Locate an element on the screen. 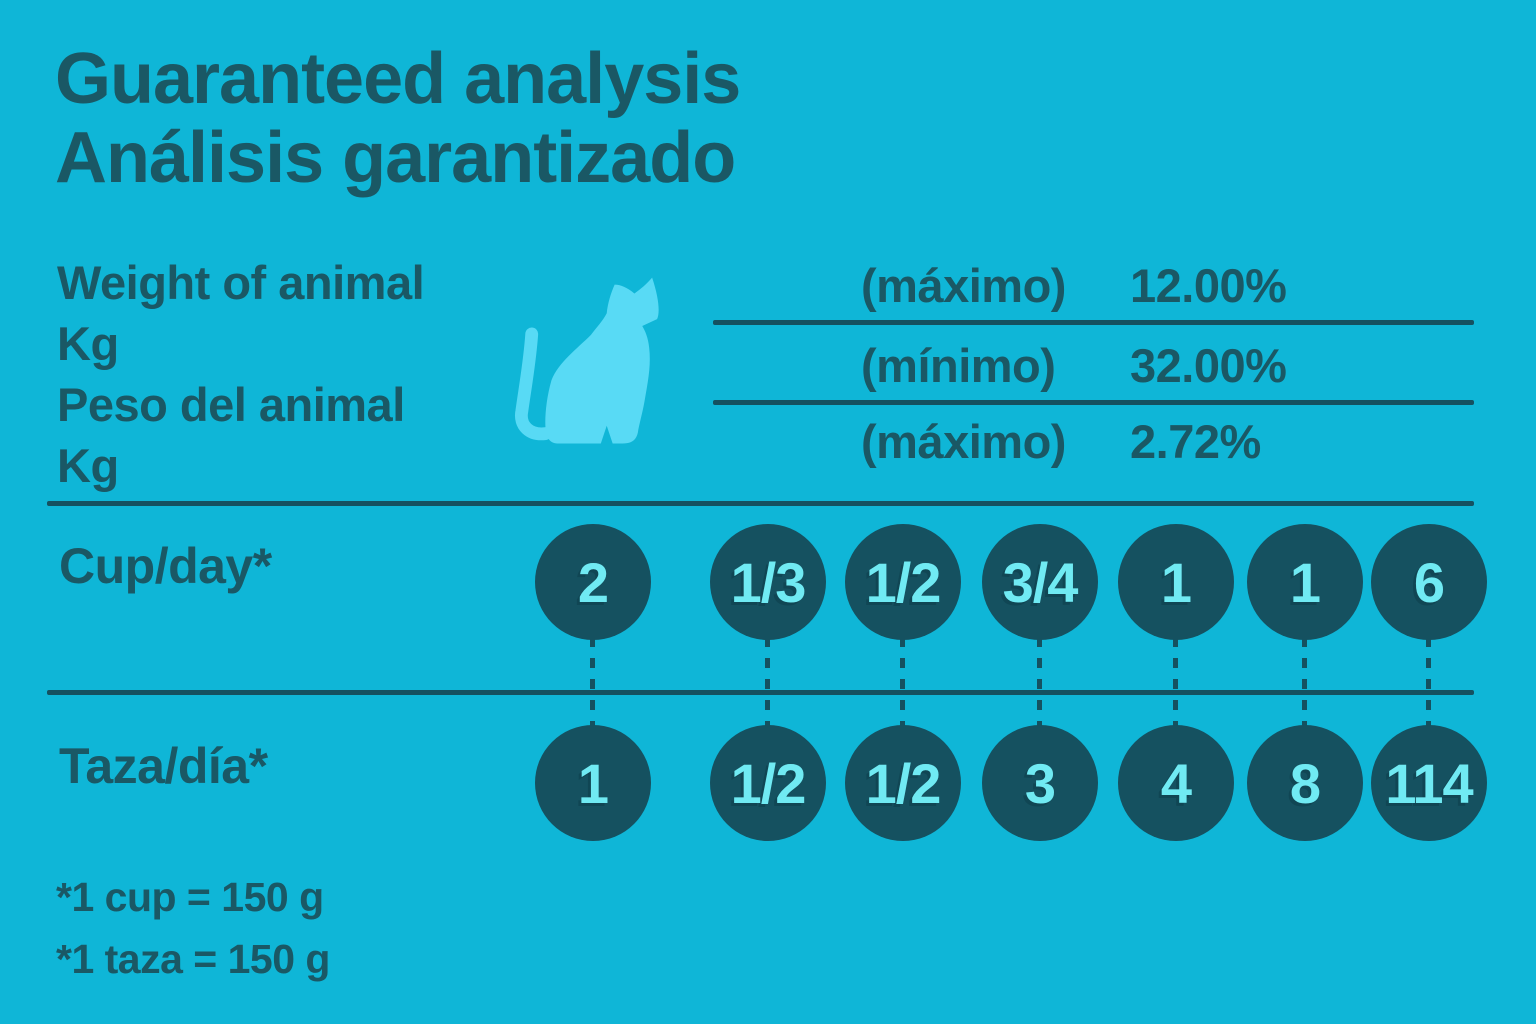 The width and height of the screenshot is (1536, 1024). weight-label-en: Weight of animal is located at coordinates (241, 282).